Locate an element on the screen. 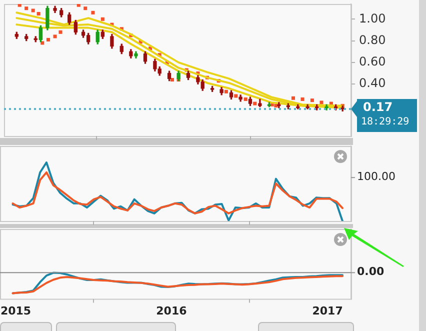  y-tick-label: 0.40 is located at coordinates (372, 83).